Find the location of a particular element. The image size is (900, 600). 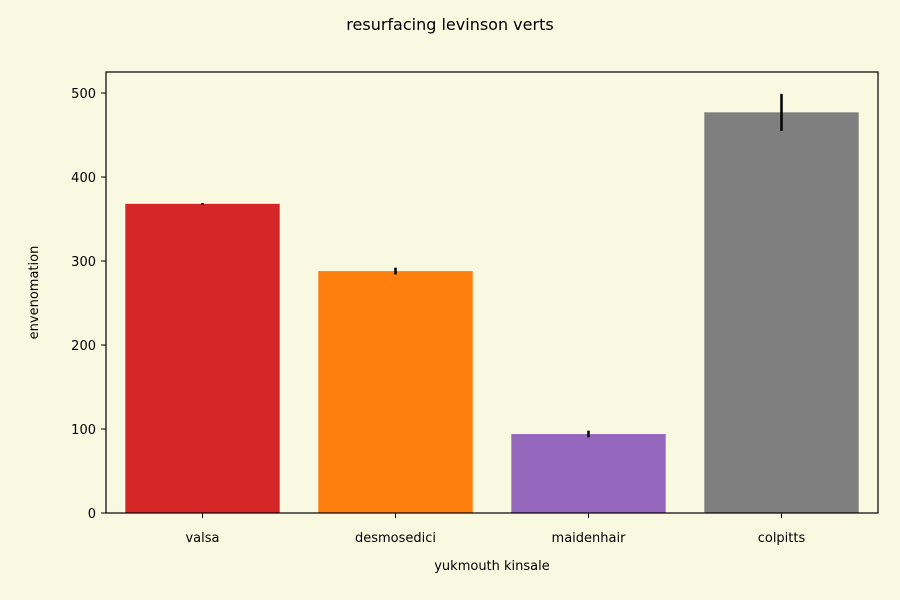

x-axis: valsa desmosedici maidenhair colpitts is located at coordinates (495, 529).